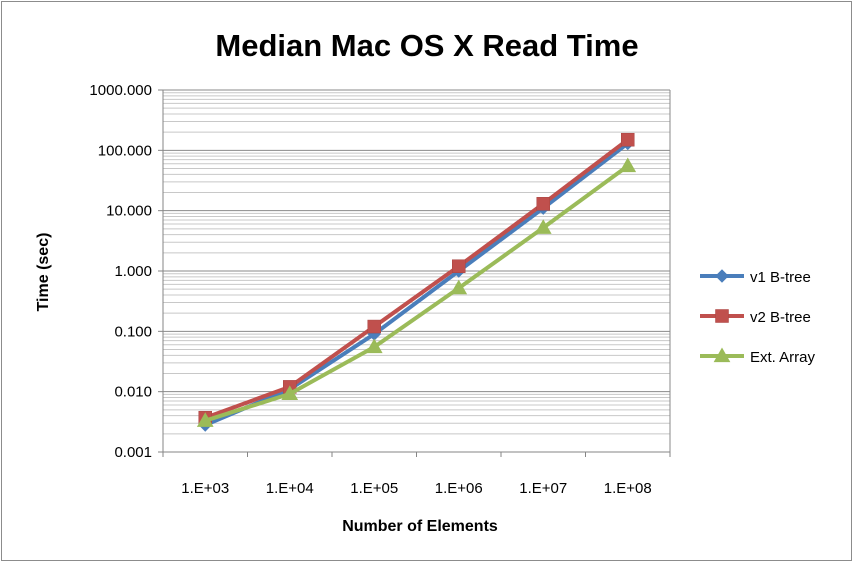  What do you see at coordinates (783, 357) in the screenshot?
I see `legend-label: Ext. Array` at bounding box center [783, 357].